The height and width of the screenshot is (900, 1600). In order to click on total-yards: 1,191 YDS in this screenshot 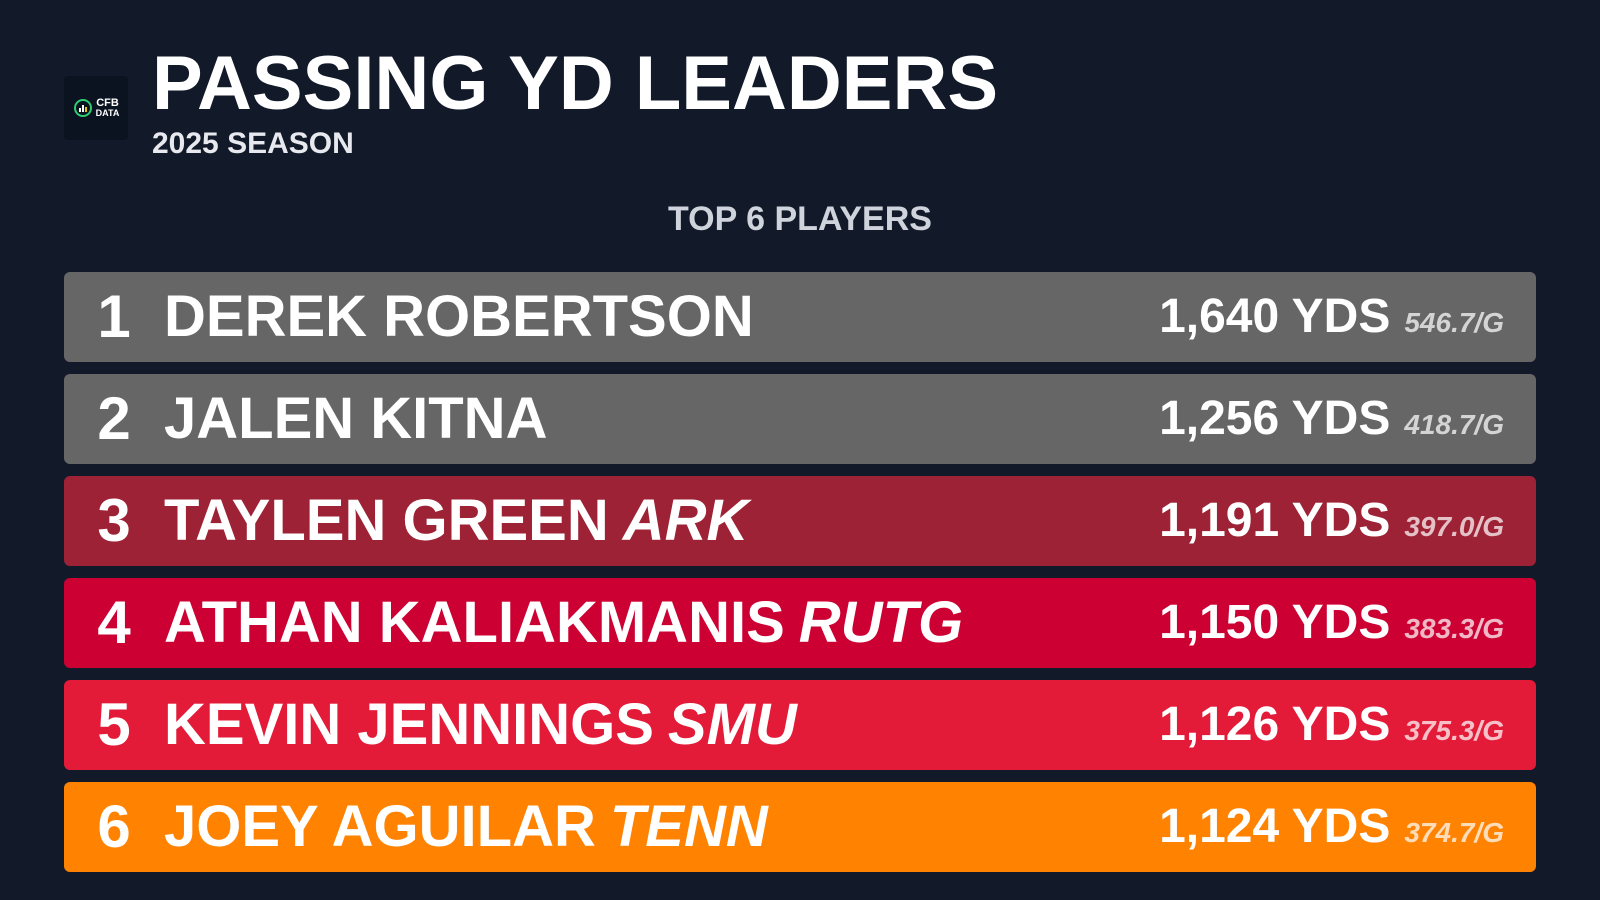, I will do `click(1275, 520)`.